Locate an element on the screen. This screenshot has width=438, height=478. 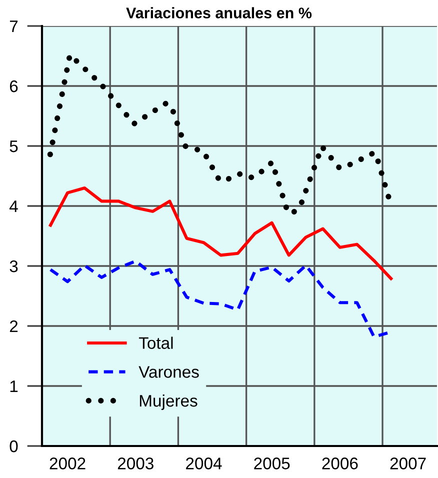
chart-title: Variaciones anuales en % is located at coordinates (219, 12).